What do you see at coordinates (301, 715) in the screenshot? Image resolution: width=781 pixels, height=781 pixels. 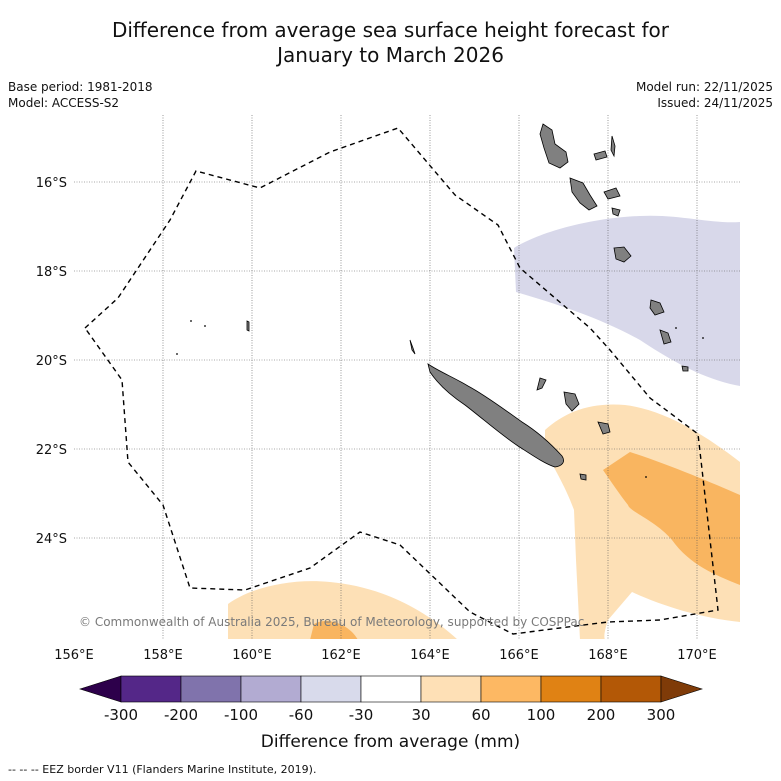 I see `colorbar-tick-4: -60` at bounding box center [301, 715].